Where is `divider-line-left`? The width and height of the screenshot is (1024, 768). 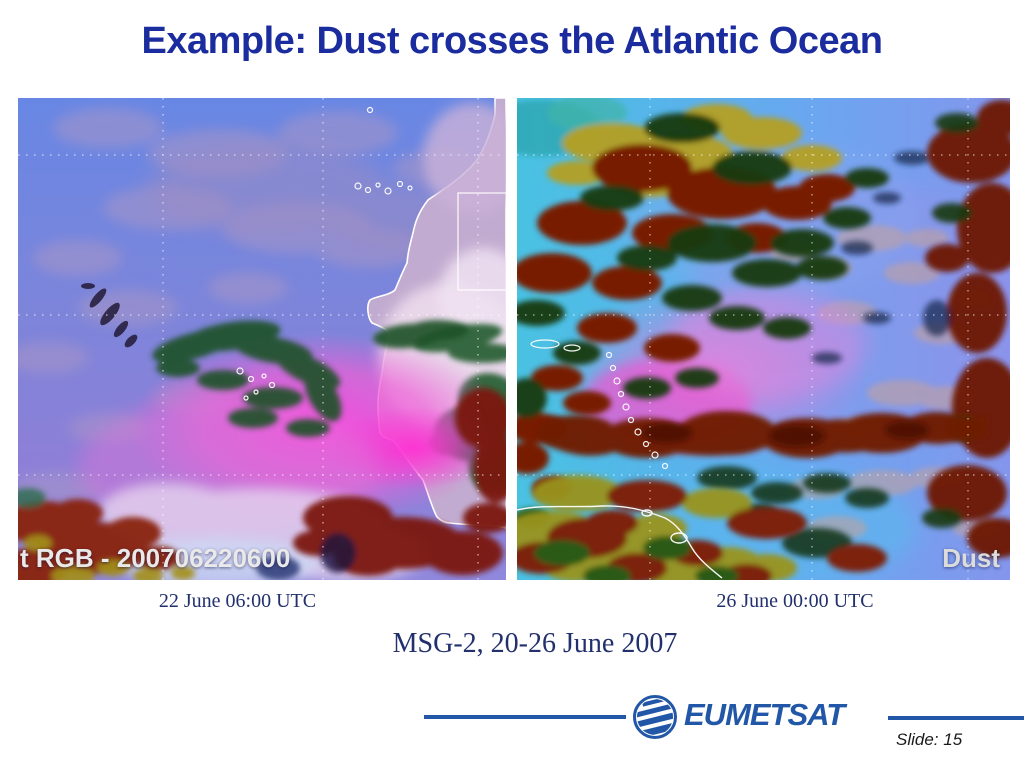
divider-line-left is located at coordinates (525, 717).